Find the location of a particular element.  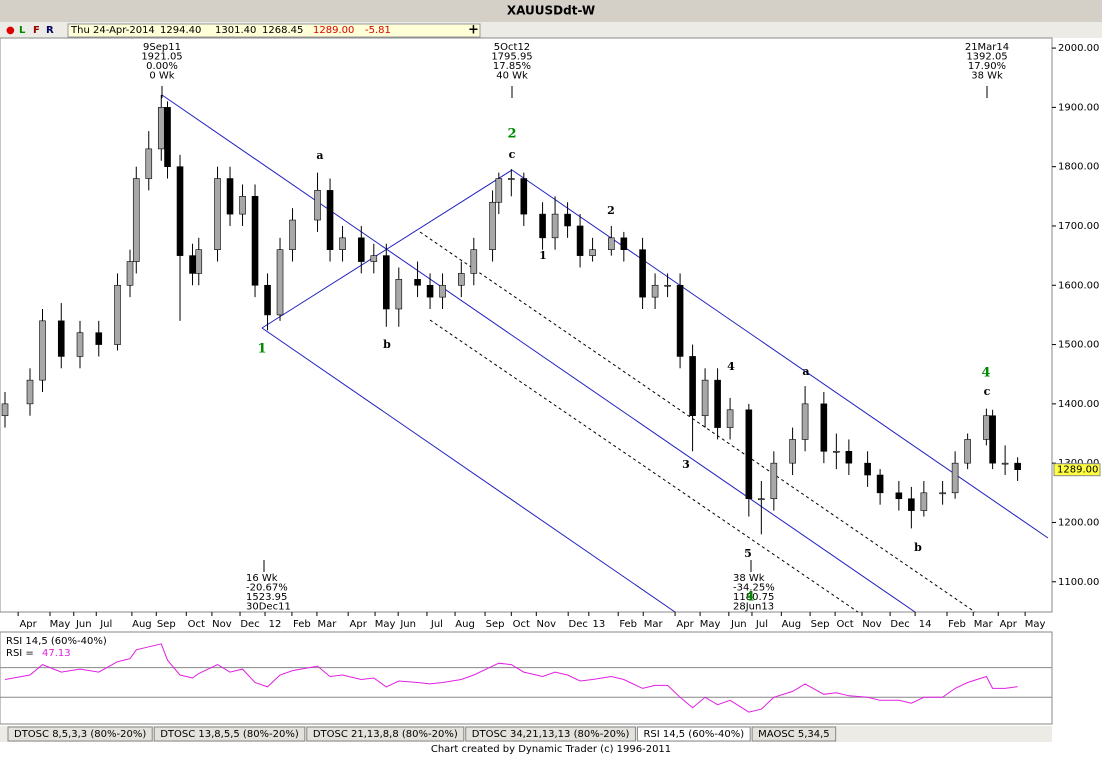

x-tick-label: Dec is located at coordinates (899, 624).